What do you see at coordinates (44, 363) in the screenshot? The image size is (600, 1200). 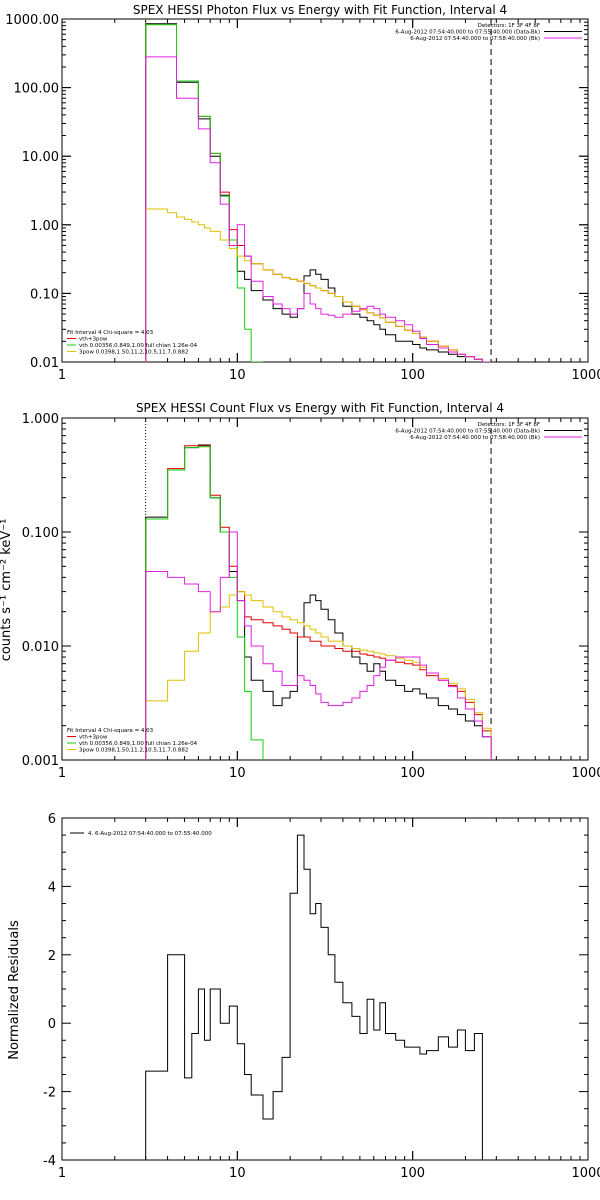 I see `y-tick-label: 0.01` at bounding box center [44, 363].